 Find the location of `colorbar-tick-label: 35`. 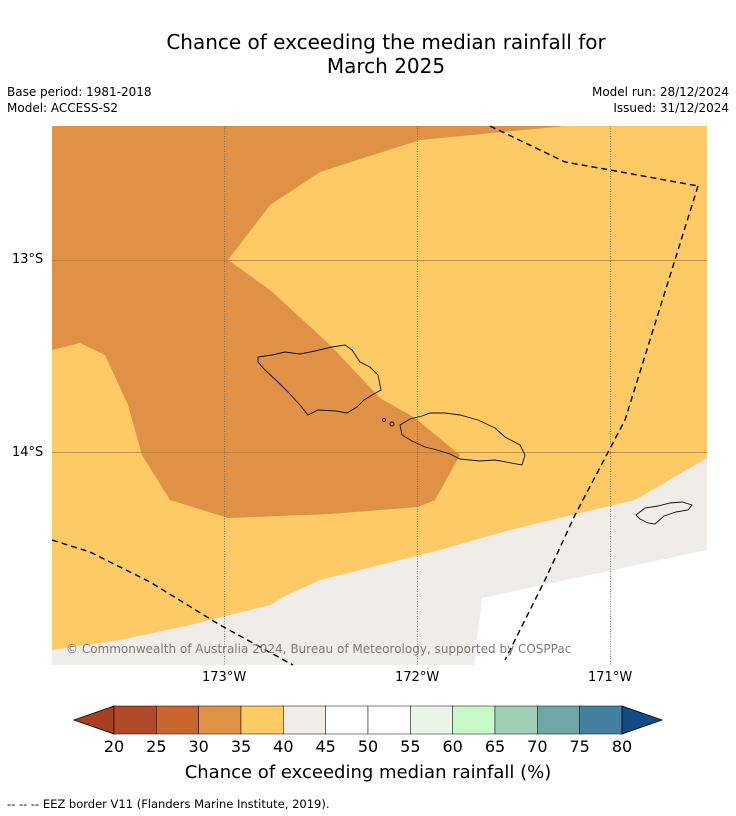

colorbar-tick-label: 35 is located at coordinates (241, 746).